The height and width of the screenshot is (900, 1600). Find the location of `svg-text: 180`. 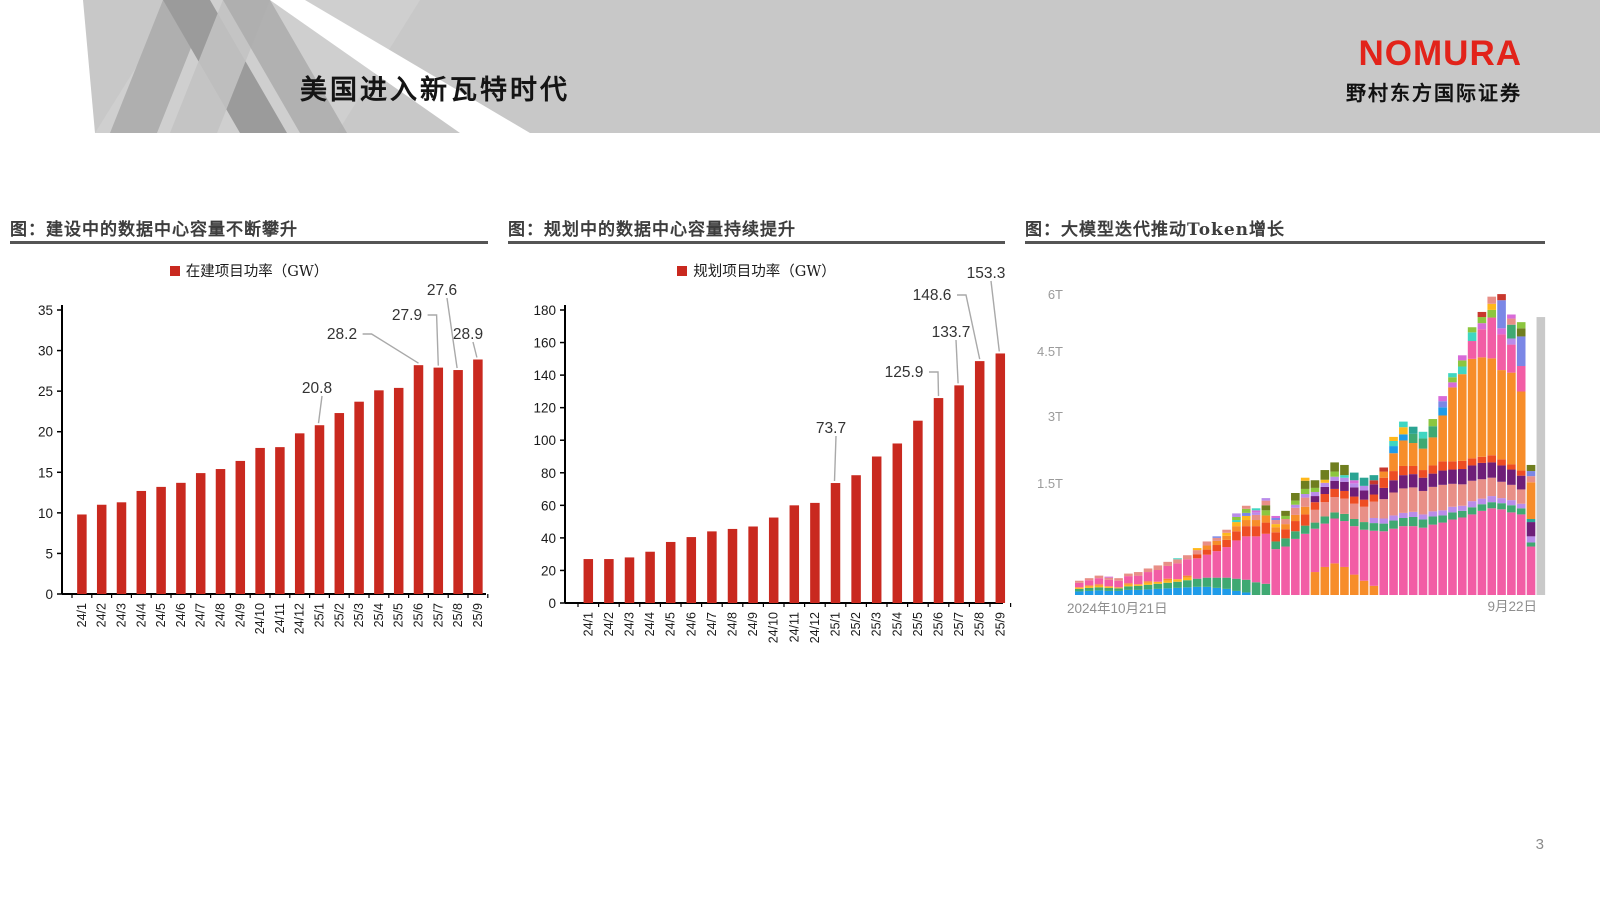

svg-text: 180 is located at coordinates (544, 310).